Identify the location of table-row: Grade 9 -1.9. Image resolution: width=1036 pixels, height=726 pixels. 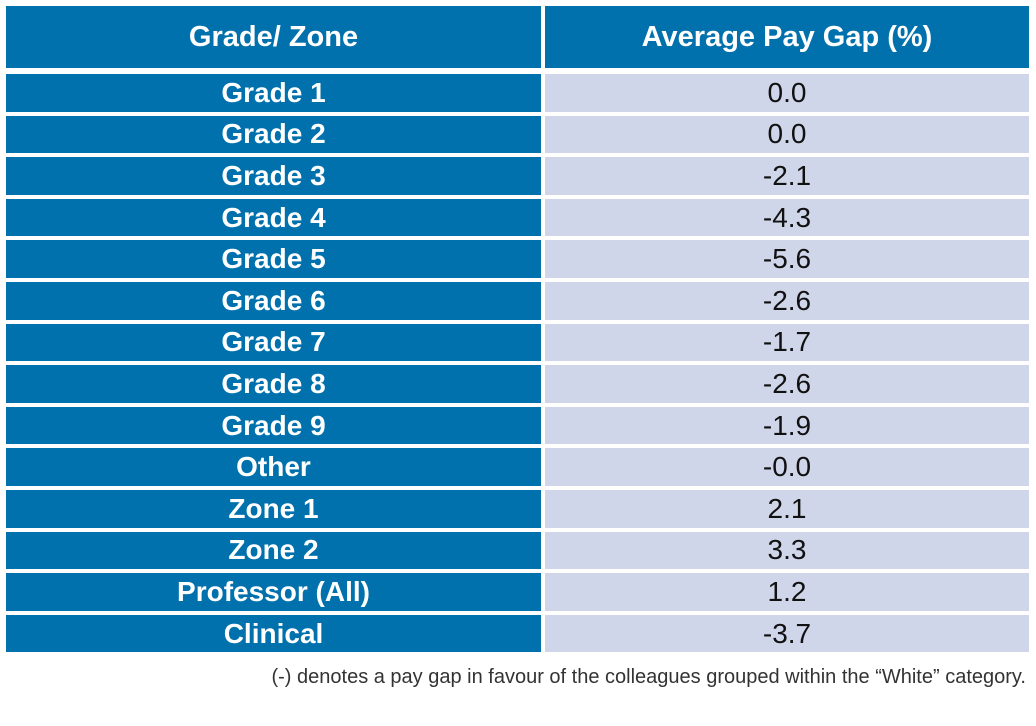
(517, 425).